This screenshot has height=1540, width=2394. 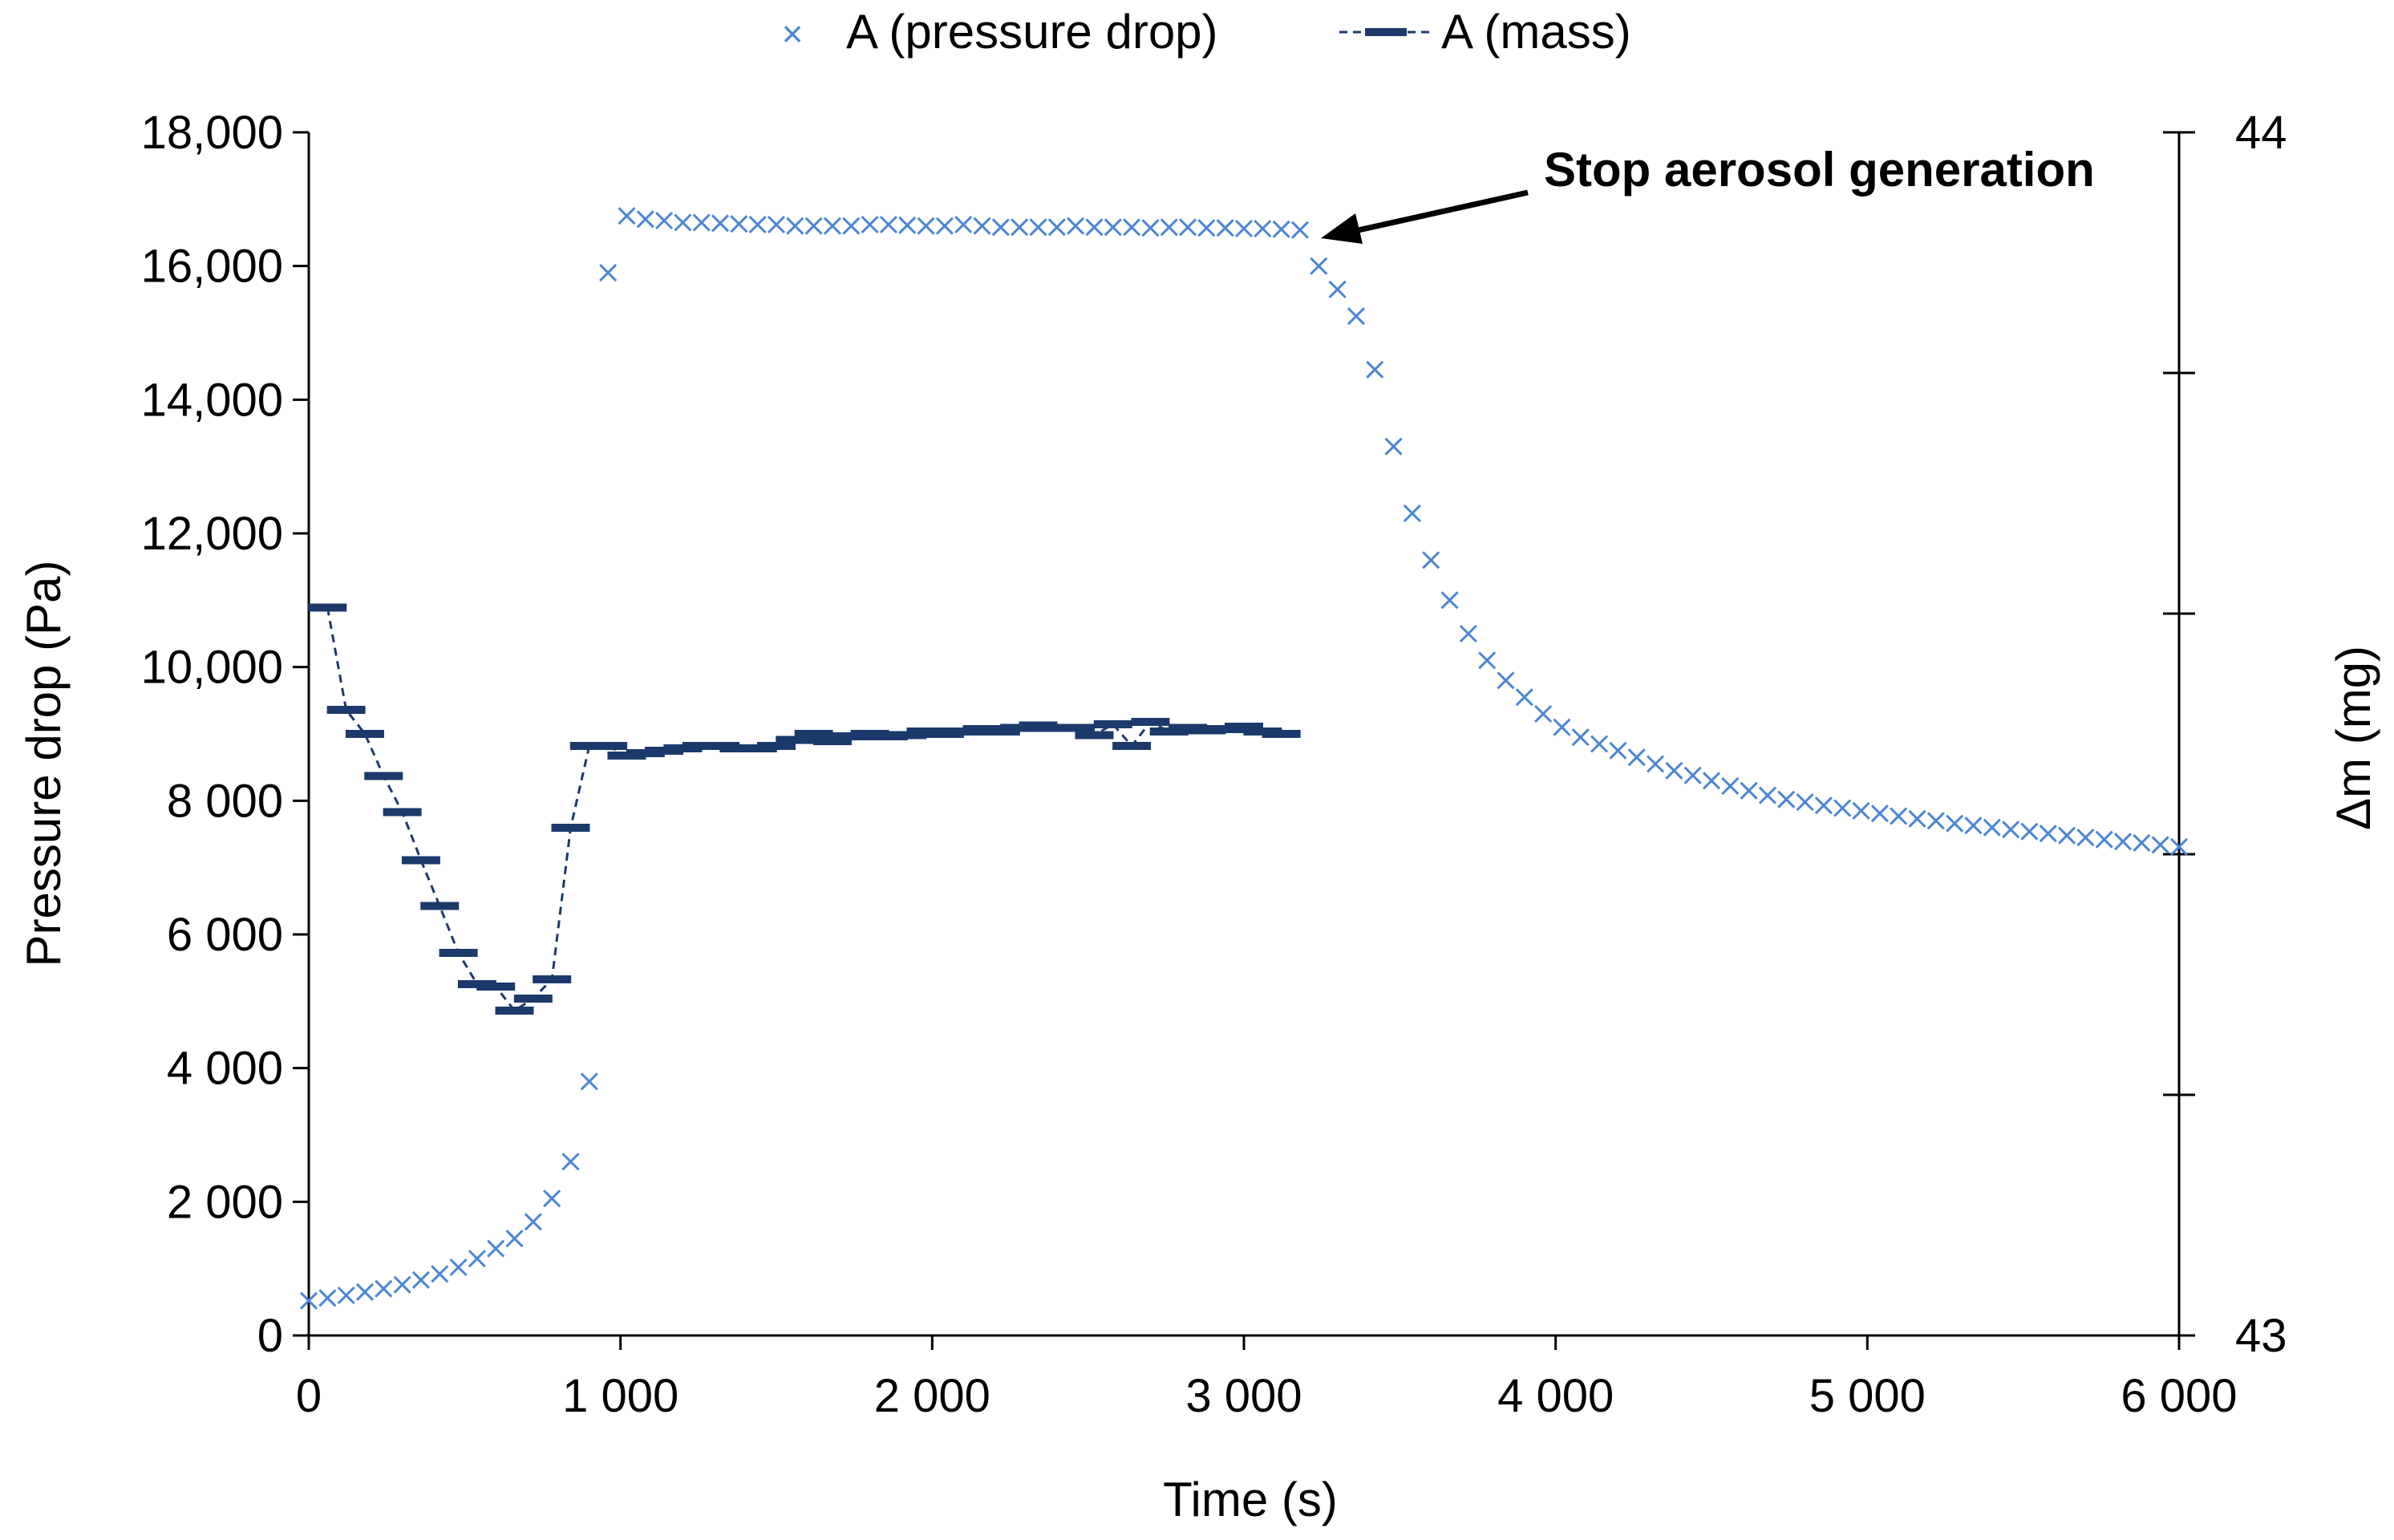 What do you see at coordinates (212, 400) in the screenshot?
I see `y-left-tick-label: 14,000` at bounding box center [212, 400].